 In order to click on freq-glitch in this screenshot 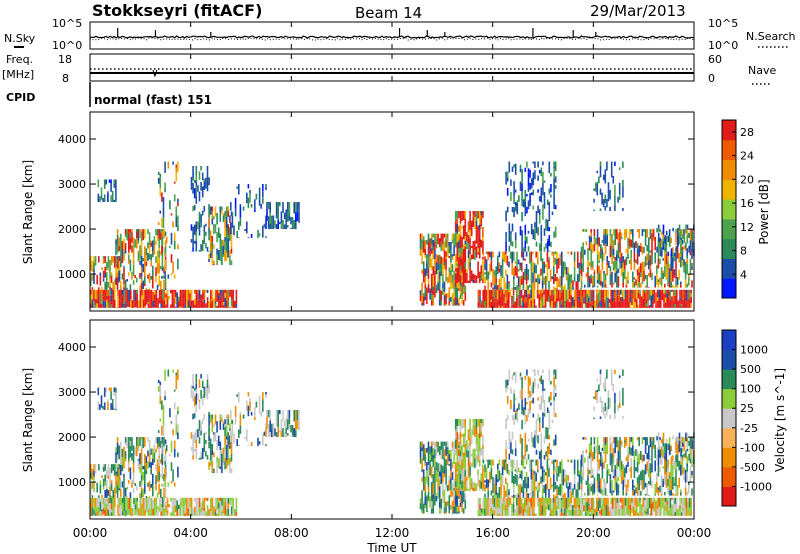, I will do `click(155, 73)`.